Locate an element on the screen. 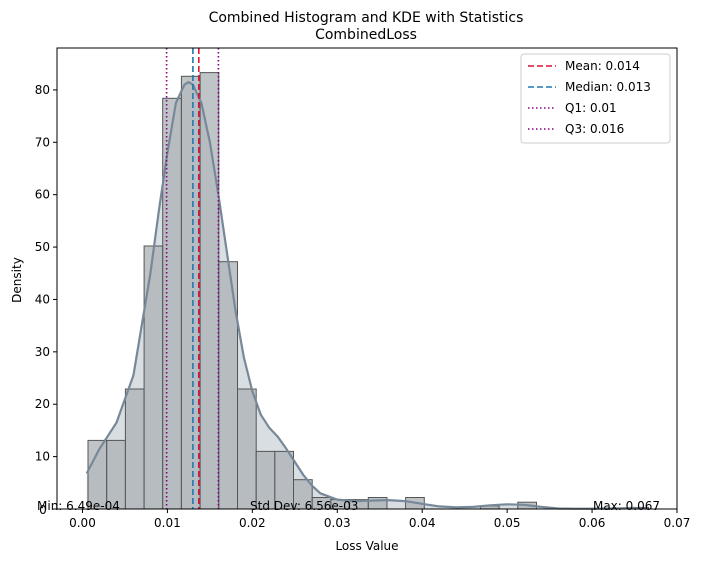 This screenshot has width=702, height=563. y-tick-label: 10 is located at coordinates (42, 457).